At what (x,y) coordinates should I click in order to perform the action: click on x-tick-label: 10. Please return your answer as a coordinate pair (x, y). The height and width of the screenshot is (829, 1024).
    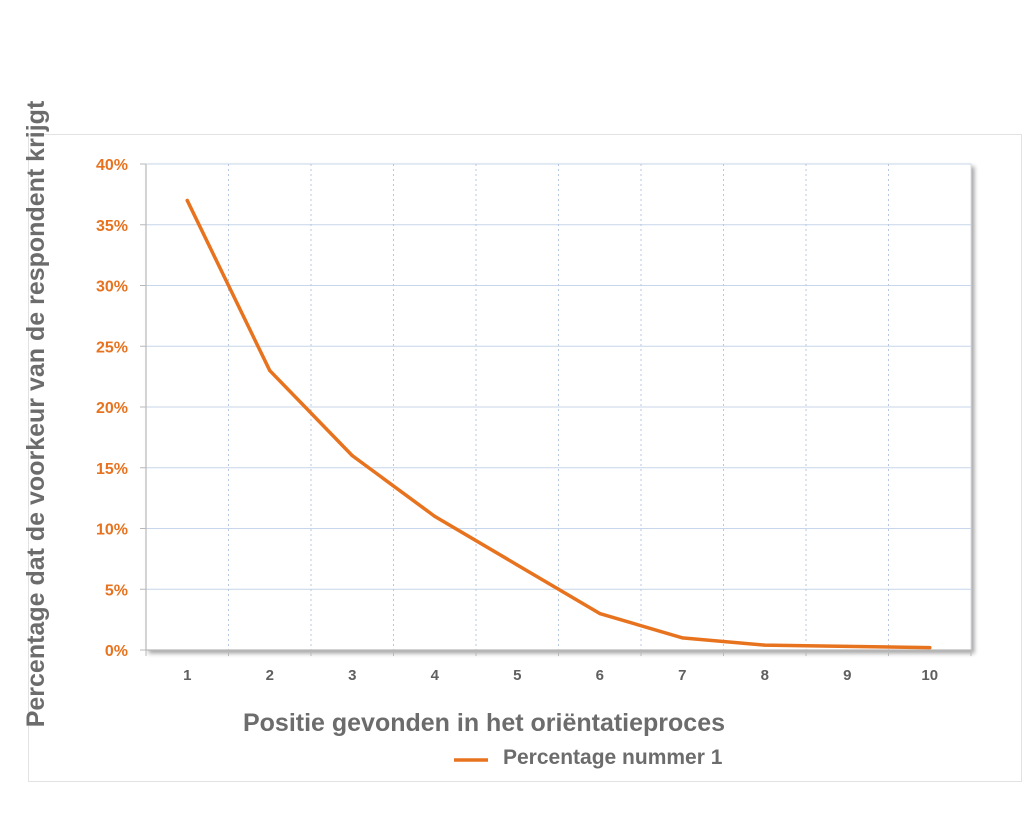
    Looking at the image, I should click on (929, 675).